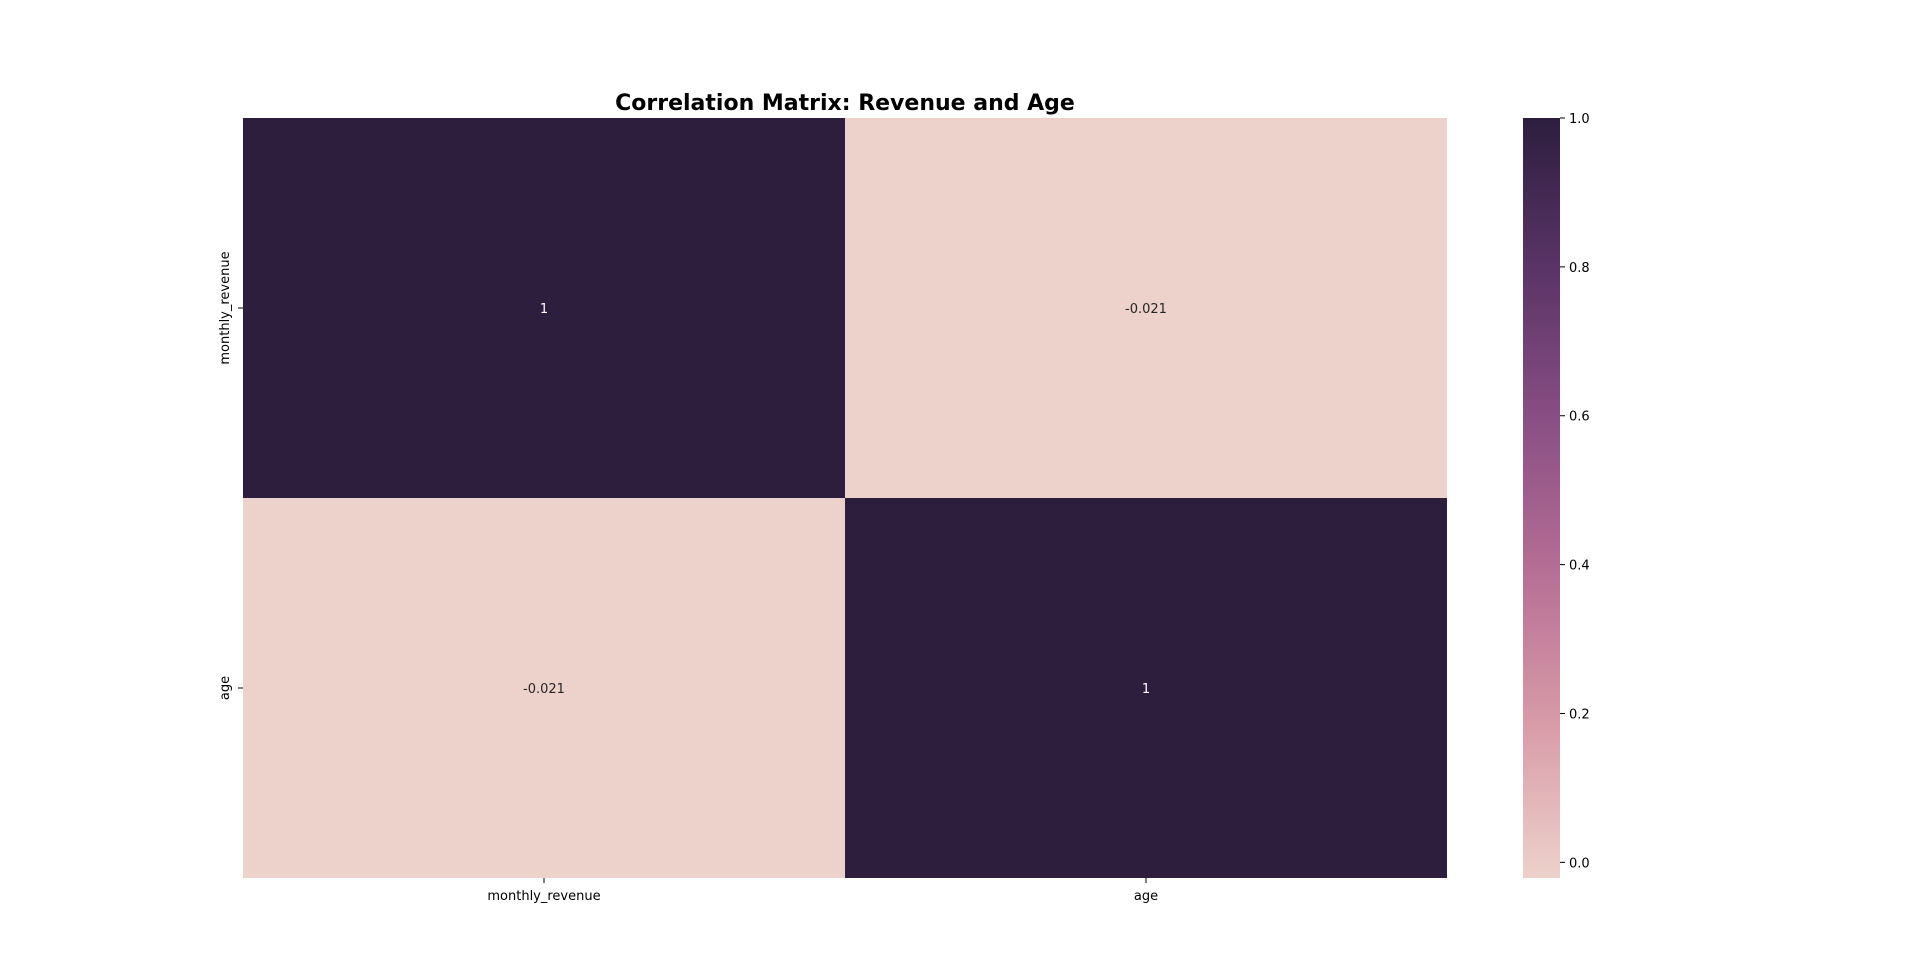  What do you see at coordinates (1579, 714) in the screenshot?
I see `colorbar-tick-label: 0.2` at bounding box center [1579, 714].